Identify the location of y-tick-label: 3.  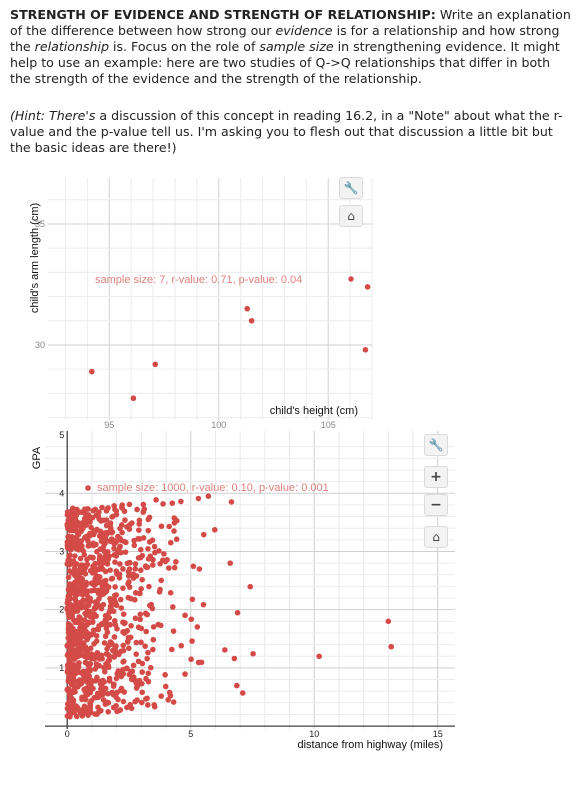
(61, 551).